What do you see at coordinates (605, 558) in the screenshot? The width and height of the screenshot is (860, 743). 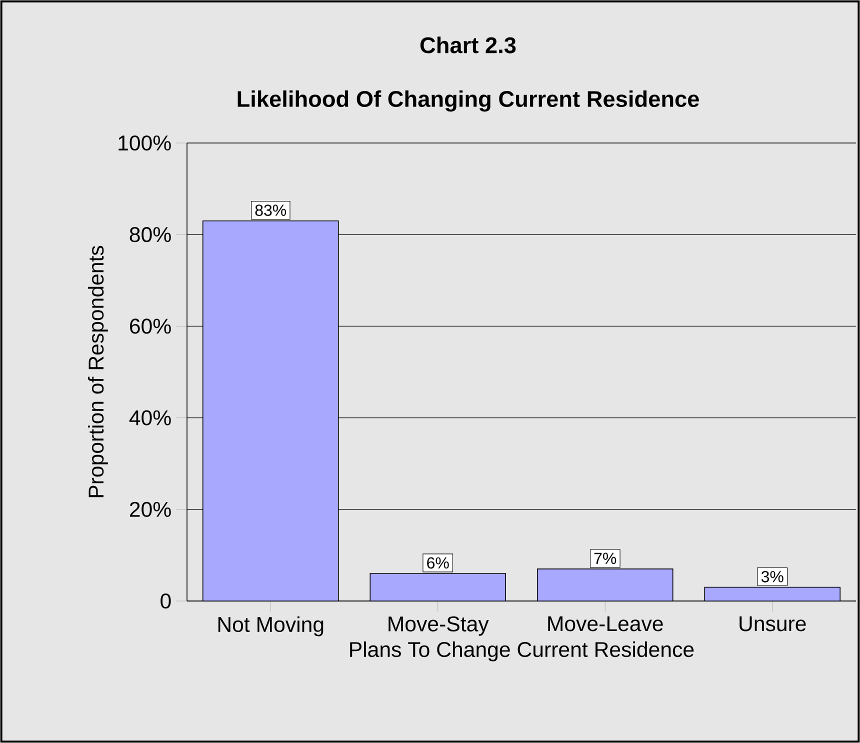 I see `data-label: 7%` at bounding box center [605, 558].